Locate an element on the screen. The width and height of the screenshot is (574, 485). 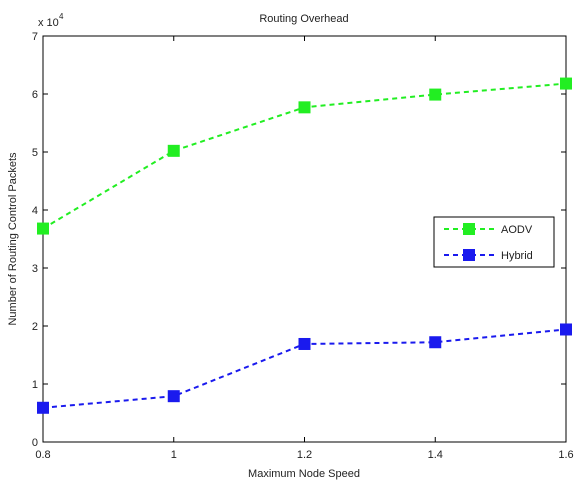
svg-text: AODV is located at coordinates (517, 230).